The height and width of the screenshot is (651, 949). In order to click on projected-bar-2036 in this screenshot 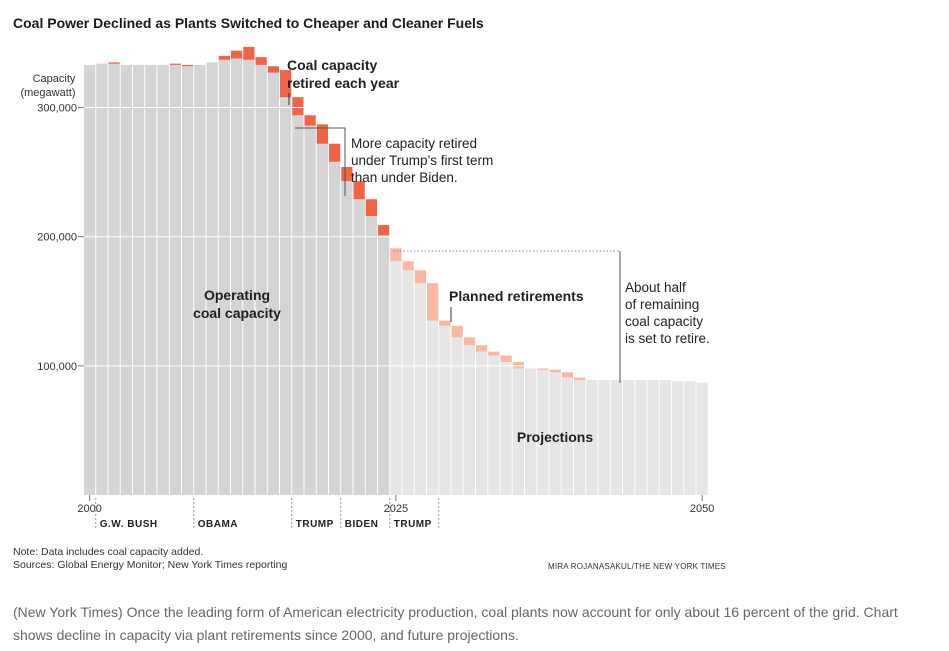, I will do `click(531, 431)`.